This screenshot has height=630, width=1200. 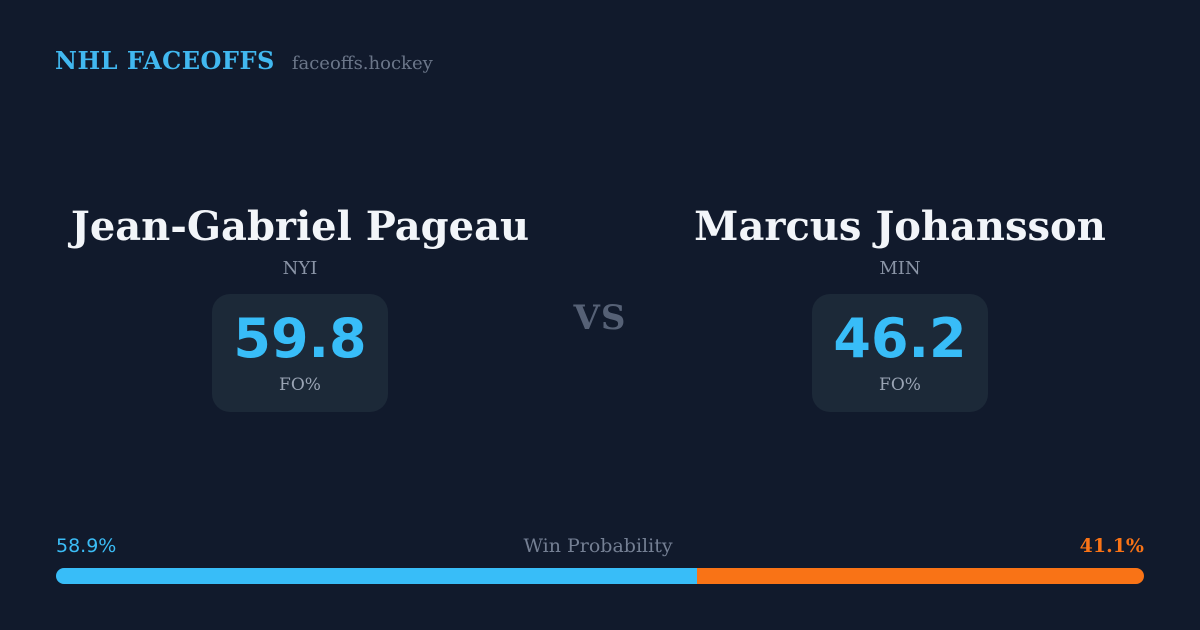 What do you see at coordinates (300, 338) in the screenshot?
I see `stat-value: 59.8` at bounding box center [300, 338].